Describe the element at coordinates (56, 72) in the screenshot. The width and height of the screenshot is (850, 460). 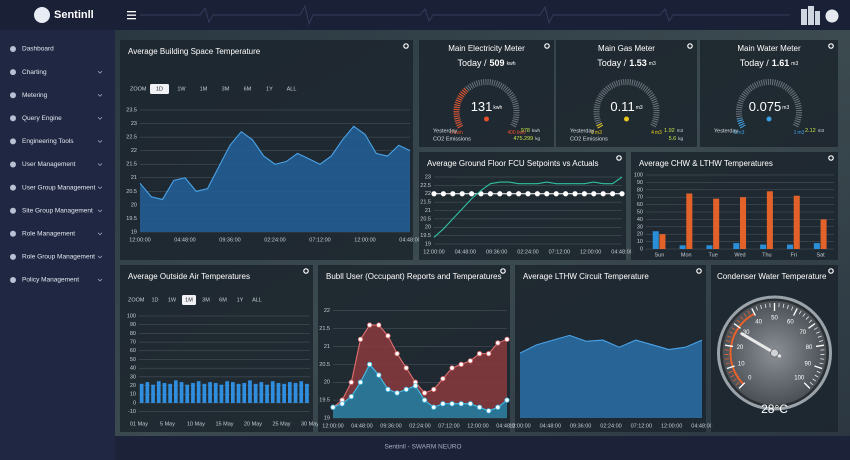
I see `sidebar-item: Charting` at that location.